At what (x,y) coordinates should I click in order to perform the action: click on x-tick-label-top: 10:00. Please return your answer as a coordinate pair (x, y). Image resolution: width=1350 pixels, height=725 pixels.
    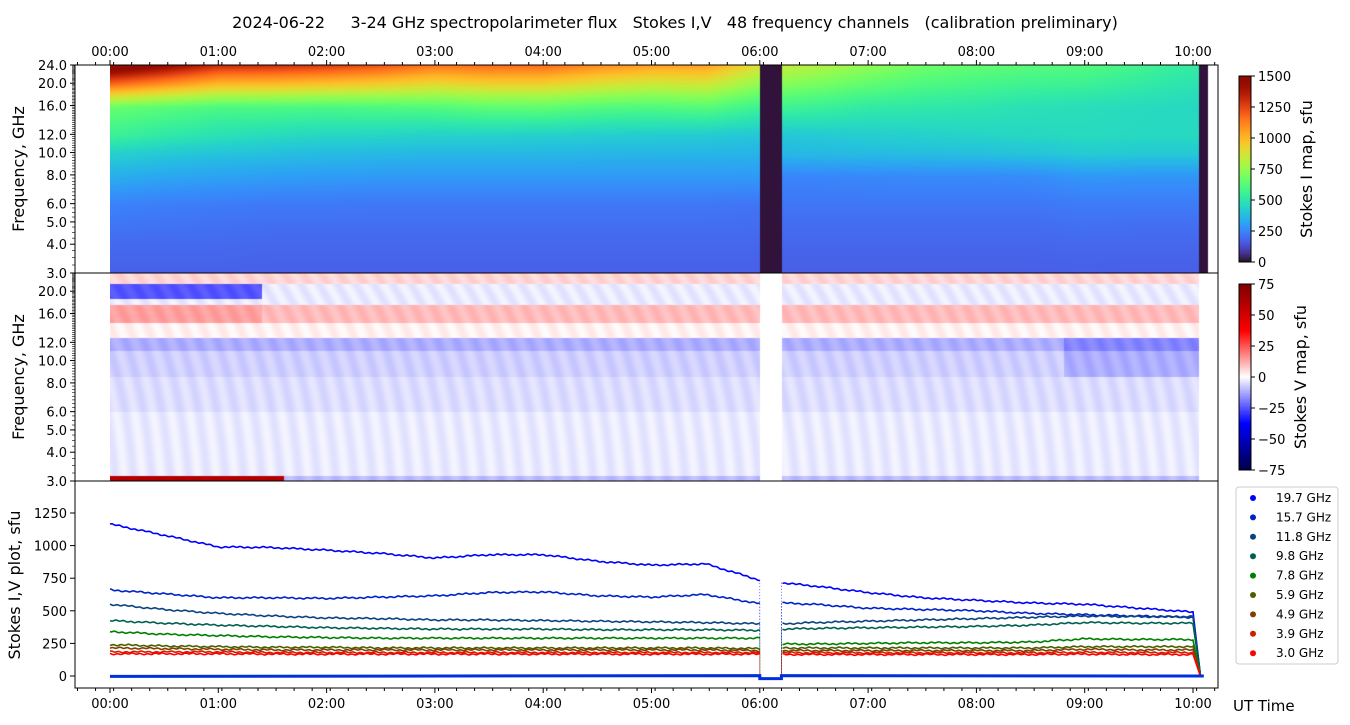
    Looking at the image, I should click on (1192, 52).